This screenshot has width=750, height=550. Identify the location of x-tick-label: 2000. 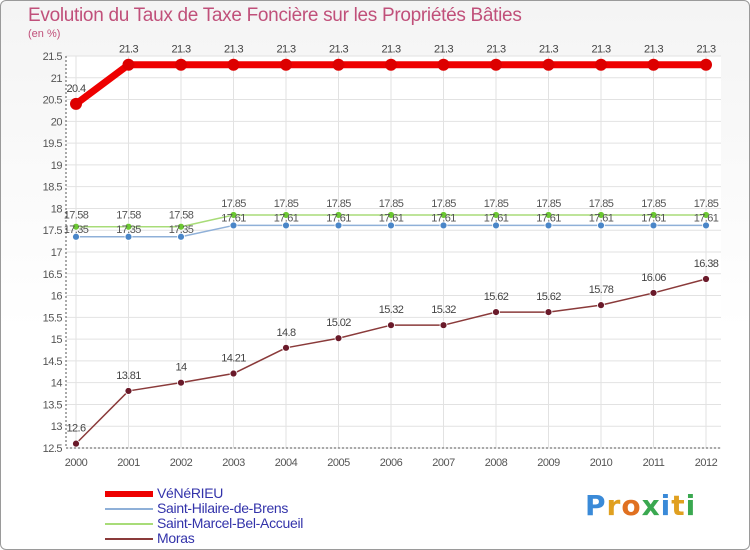
(76, 463).